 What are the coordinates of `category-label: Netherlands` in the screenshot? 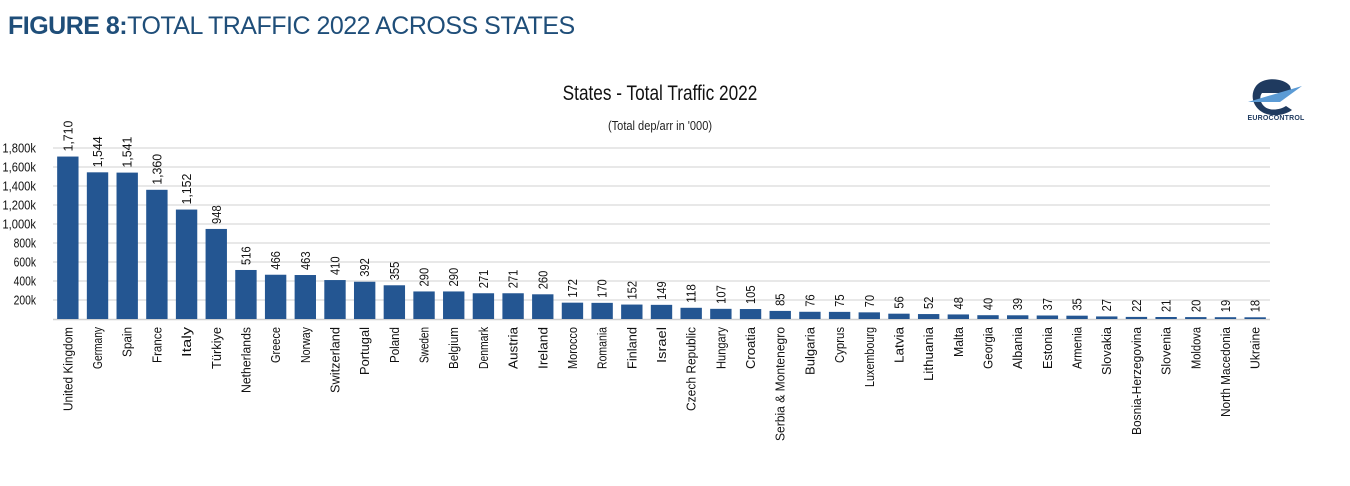 It's located at (246, 360).